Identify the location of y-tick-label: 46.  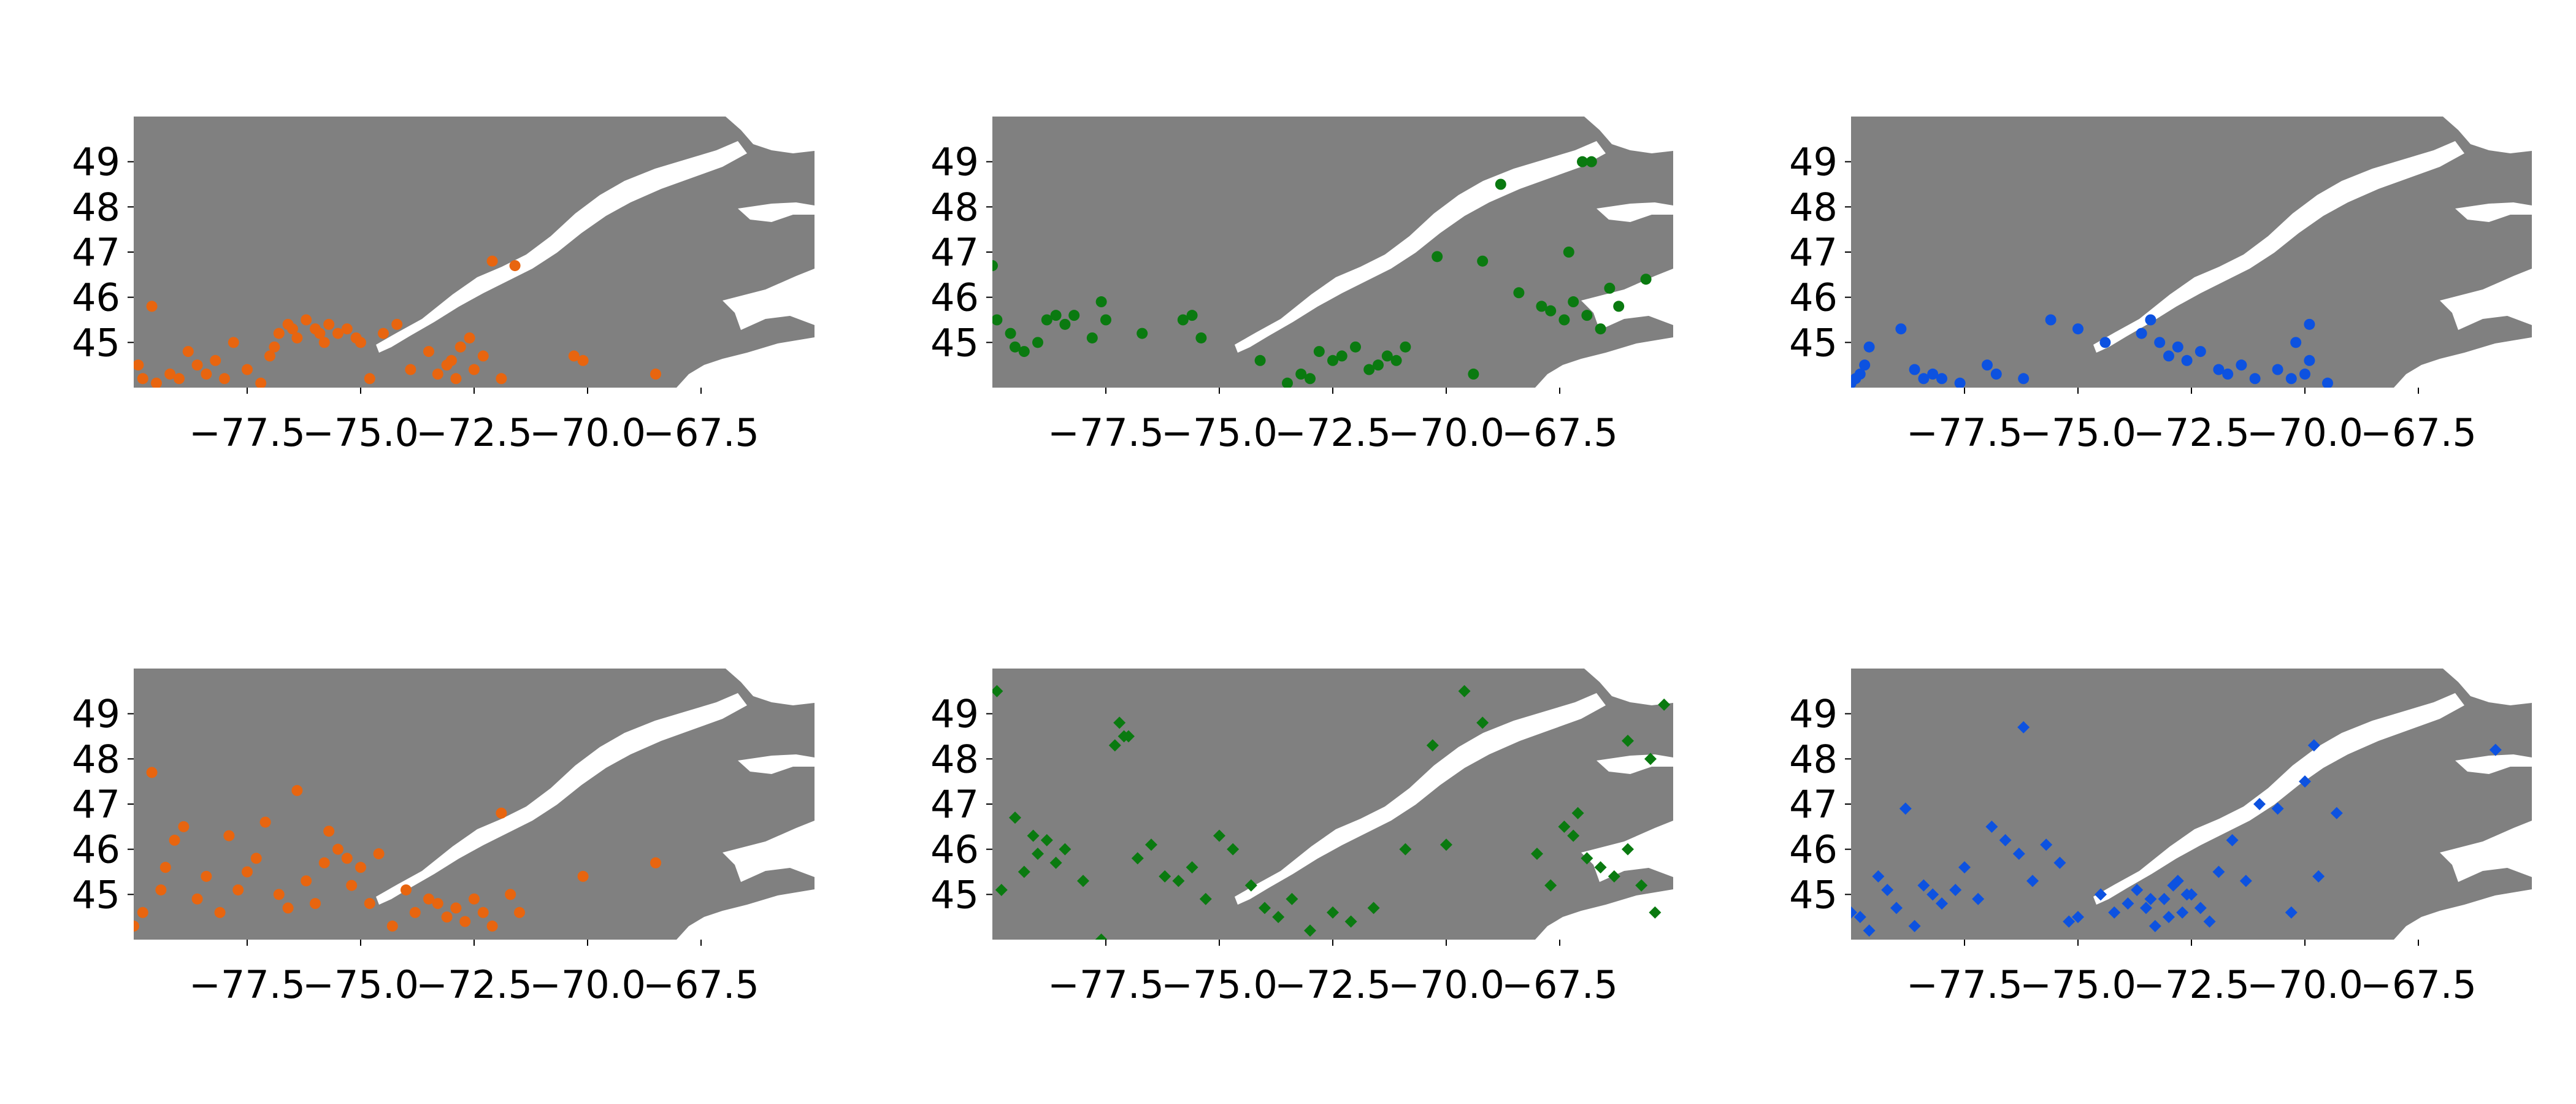
(96, 849).